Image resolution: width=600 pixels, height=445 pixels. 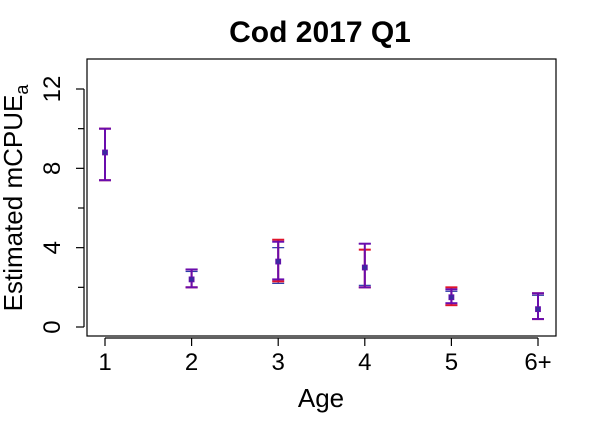 I want to click on chart-title: Cod 2017 Q1, so click(x=320, y=32).